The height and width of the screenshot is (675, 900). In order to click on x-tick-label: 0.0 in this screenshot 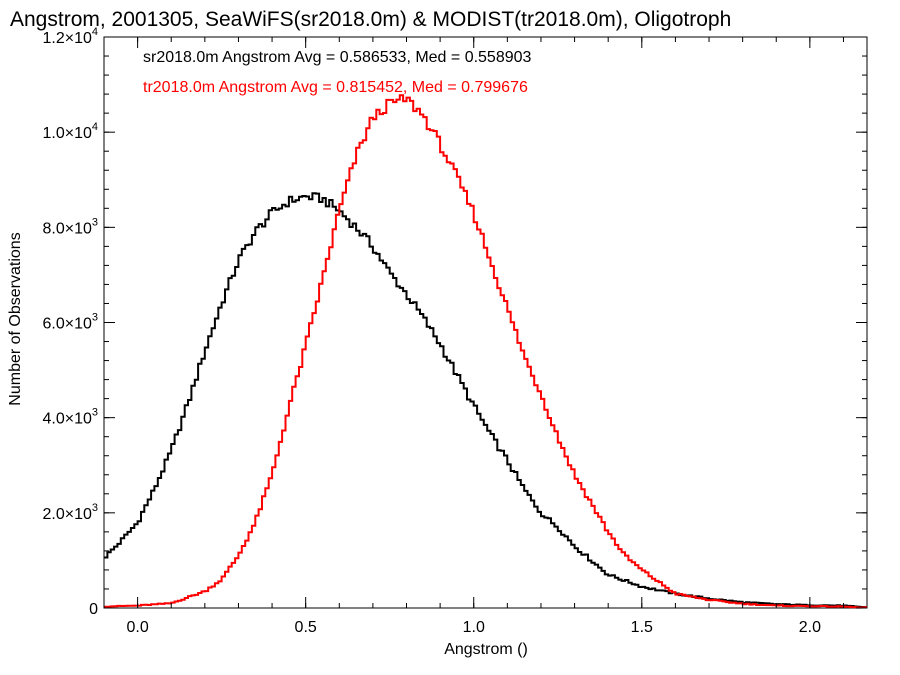, I will do `click(137, 627)`.